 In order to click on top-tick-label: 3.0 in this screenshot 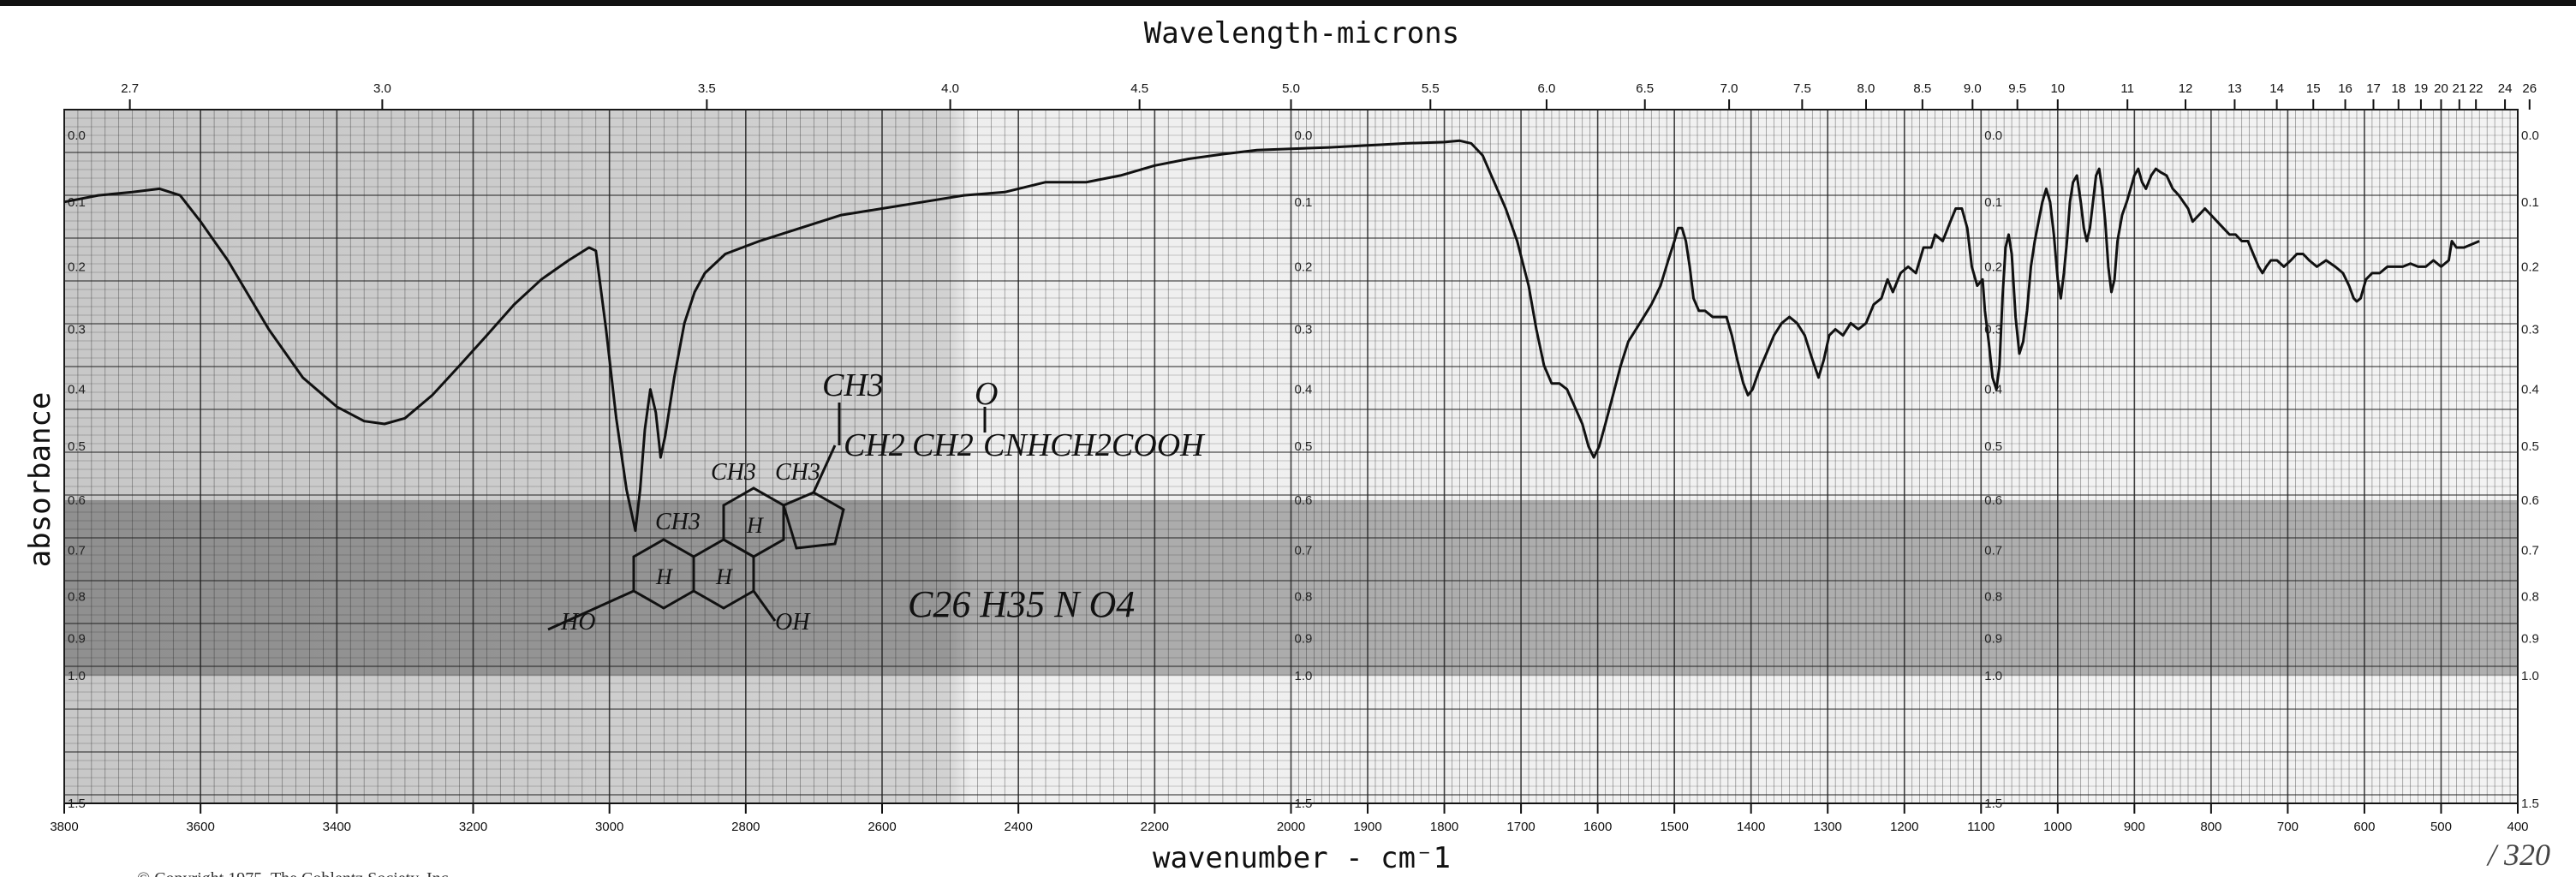, I will do `click(382, 89)`.